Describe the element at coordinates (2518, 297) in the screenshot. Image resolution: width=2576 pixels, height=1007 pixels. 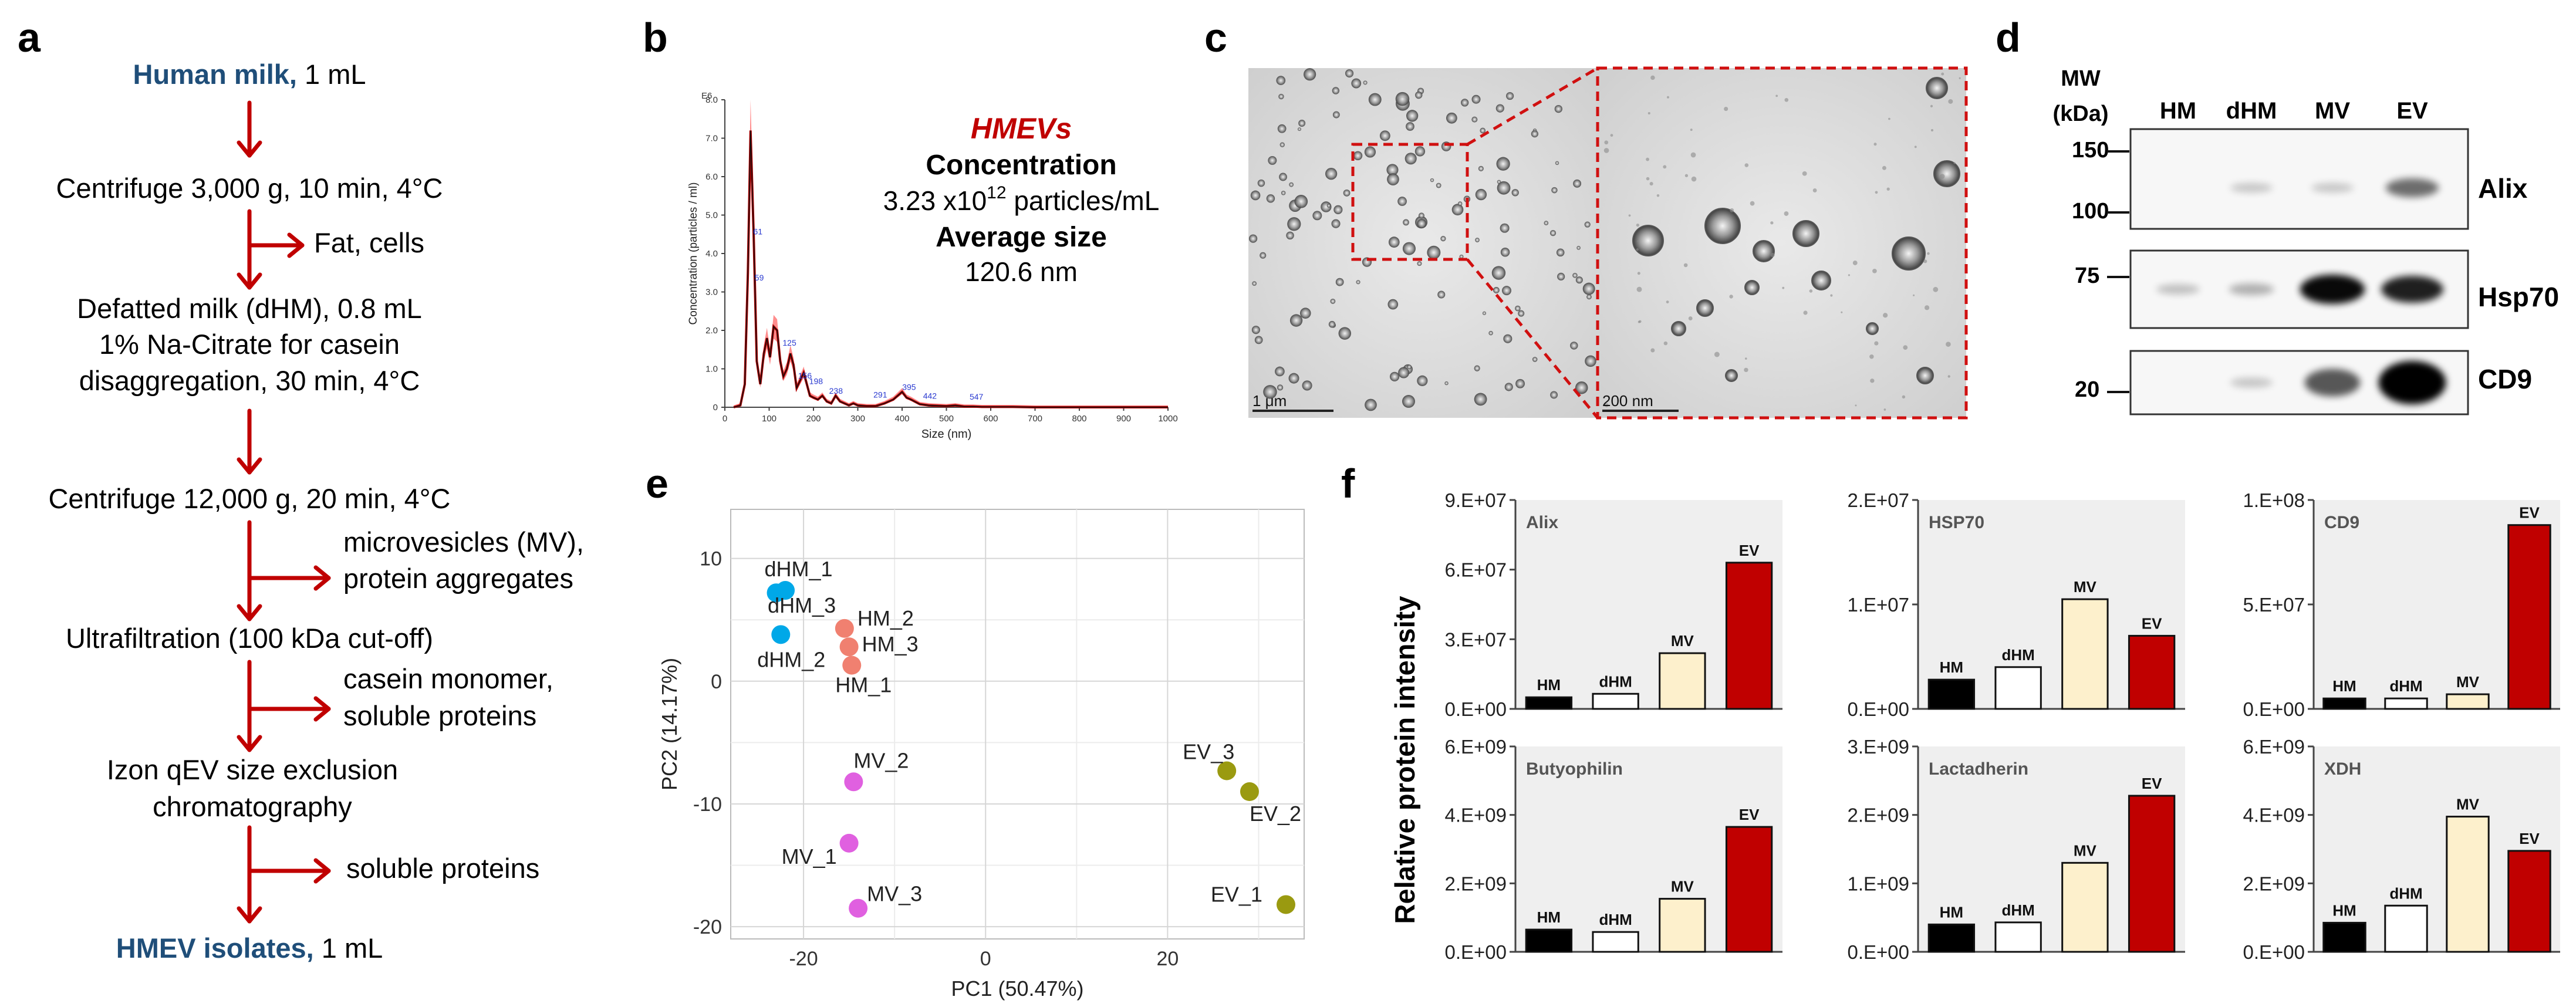
I see `blot-label-hsp70: Hsp70` at that location.